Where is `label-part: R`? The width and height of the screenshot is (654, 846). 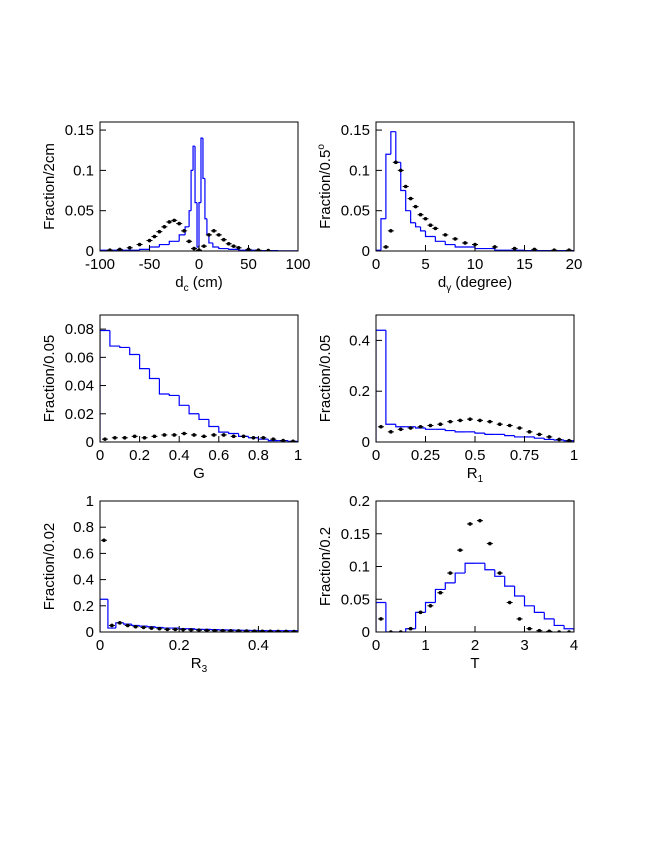
label-part: R is located at coordinates (472, 473).